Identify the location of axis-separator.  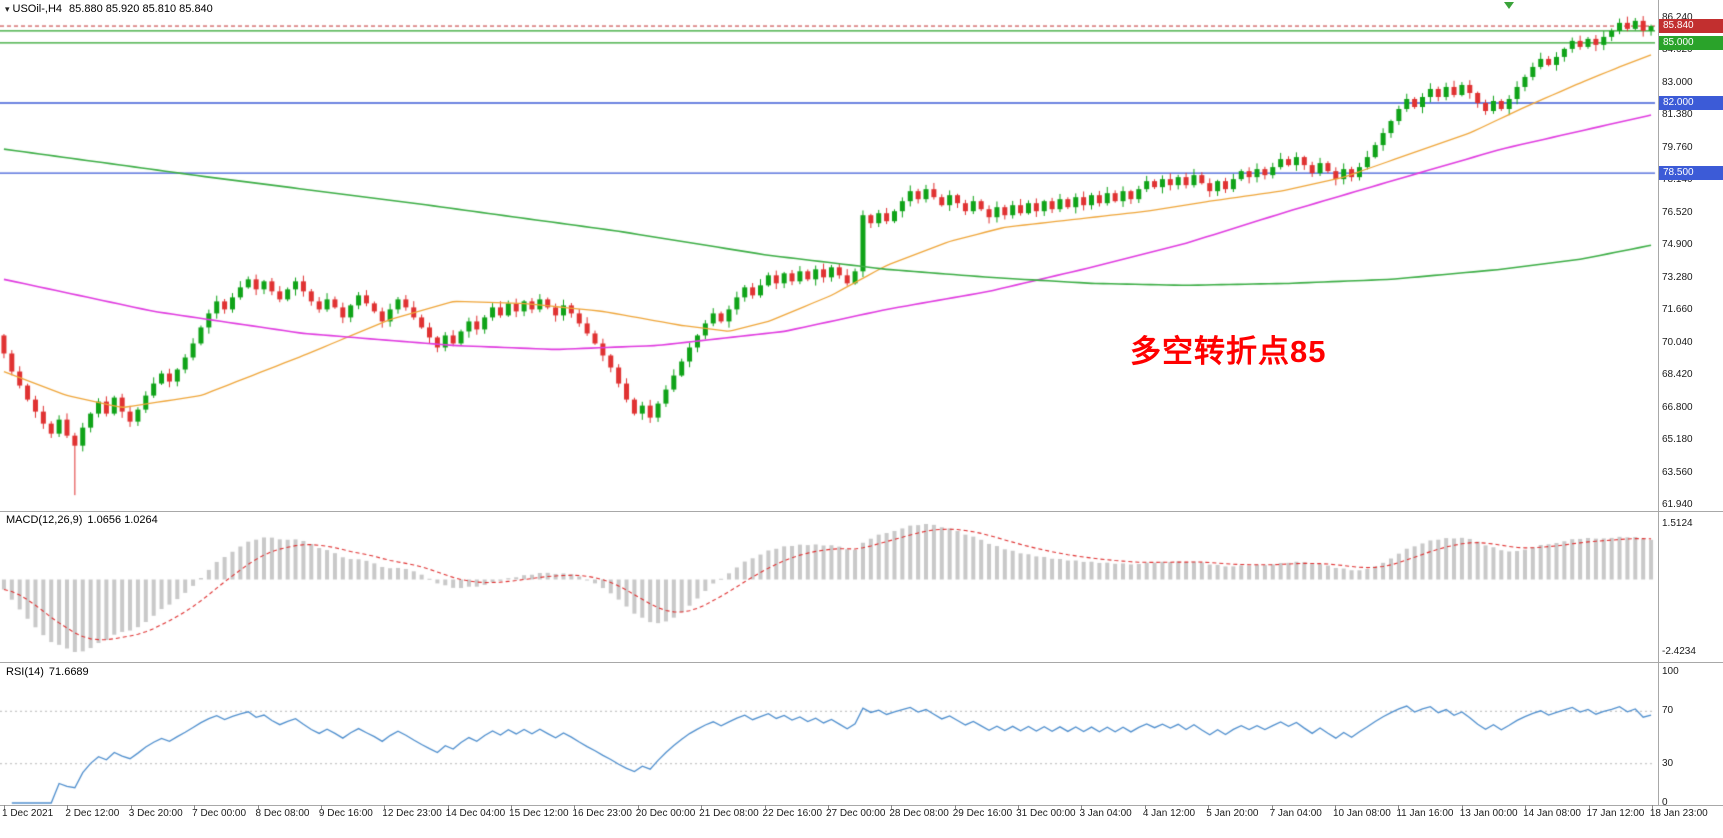
(1658, 402).